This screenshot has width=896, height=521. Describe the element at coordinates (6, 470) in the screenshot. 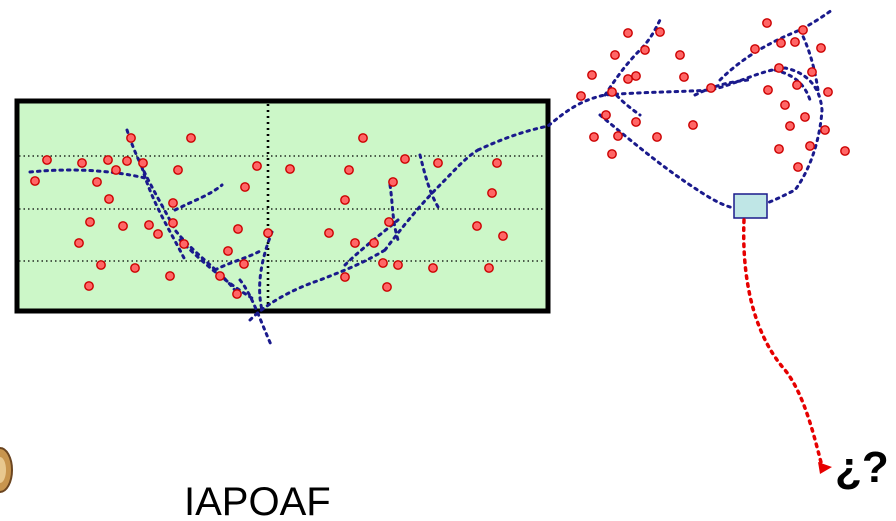

I see `emblem-logo` at that location.